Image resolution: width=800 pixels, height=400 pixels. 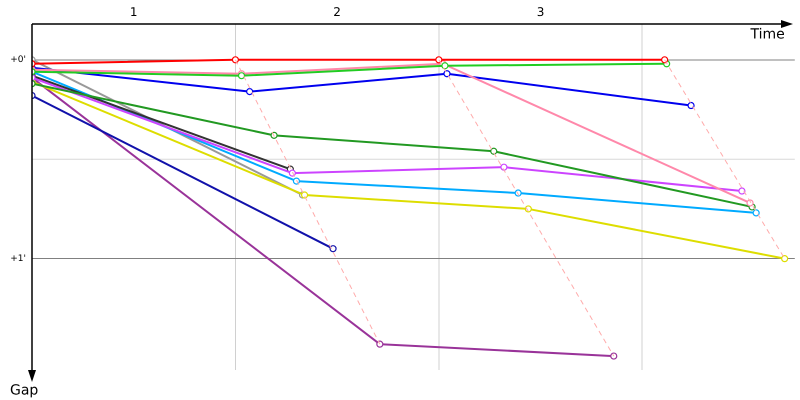 What do you see at coordinates (24, 390) in the screenshot?
I see `y-axis-title: Gap` at bounding box center [24, 390].